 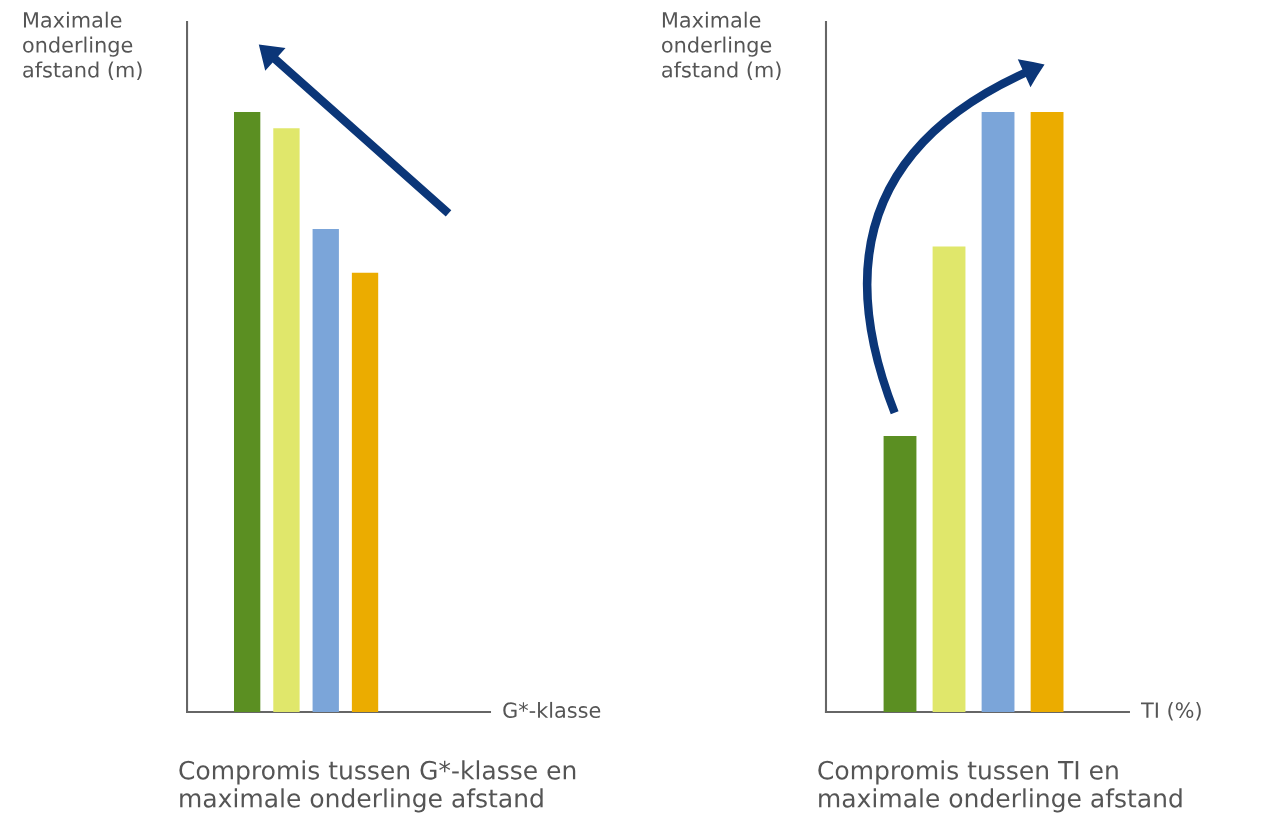 What do you see at coordinates (1170, 711) in the screenshot?
I see `x-axis-title: TI (%)` at bounding box center [1170, 711].